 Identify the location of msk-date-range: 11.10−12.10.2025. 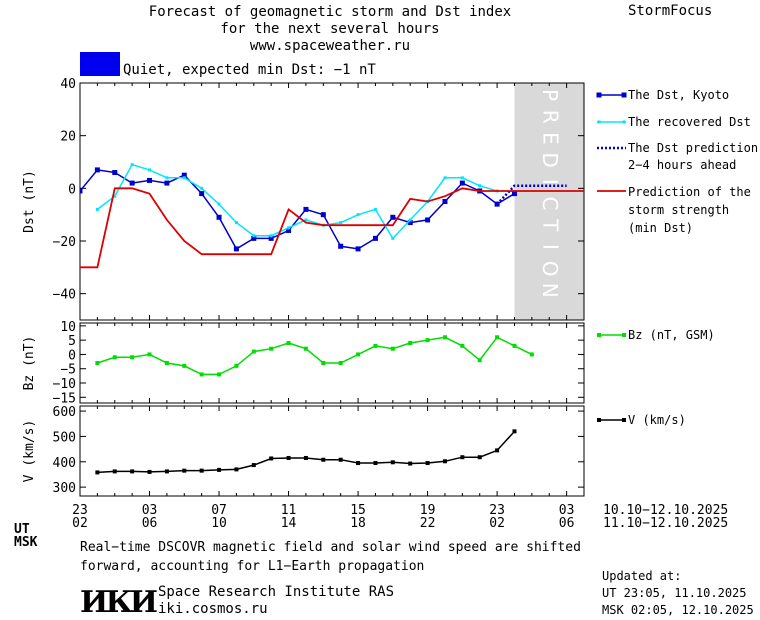
(666, 523).